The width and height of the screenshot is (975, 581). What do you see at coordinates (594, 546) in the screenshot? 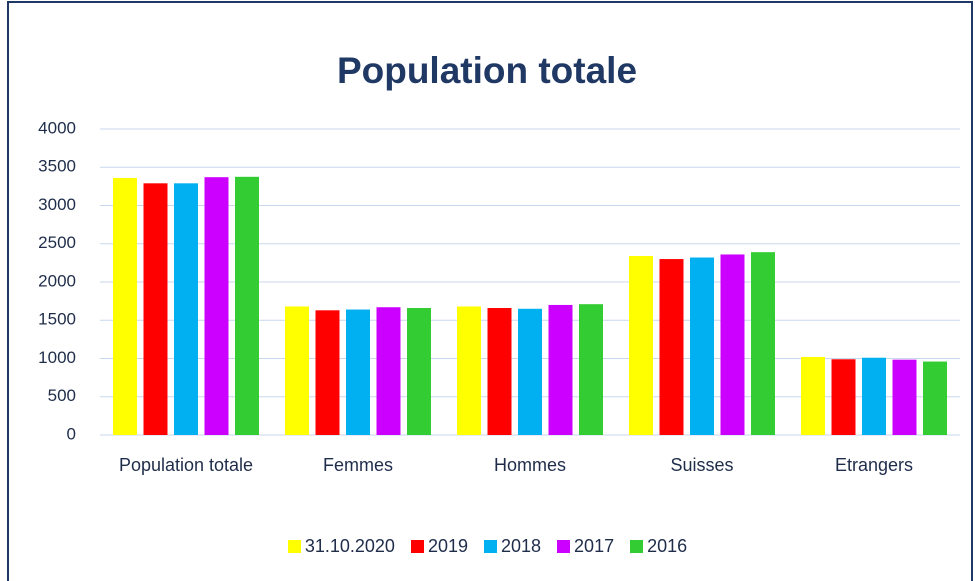
I see `legend-label: 2017` at bounding box center [594, 546].